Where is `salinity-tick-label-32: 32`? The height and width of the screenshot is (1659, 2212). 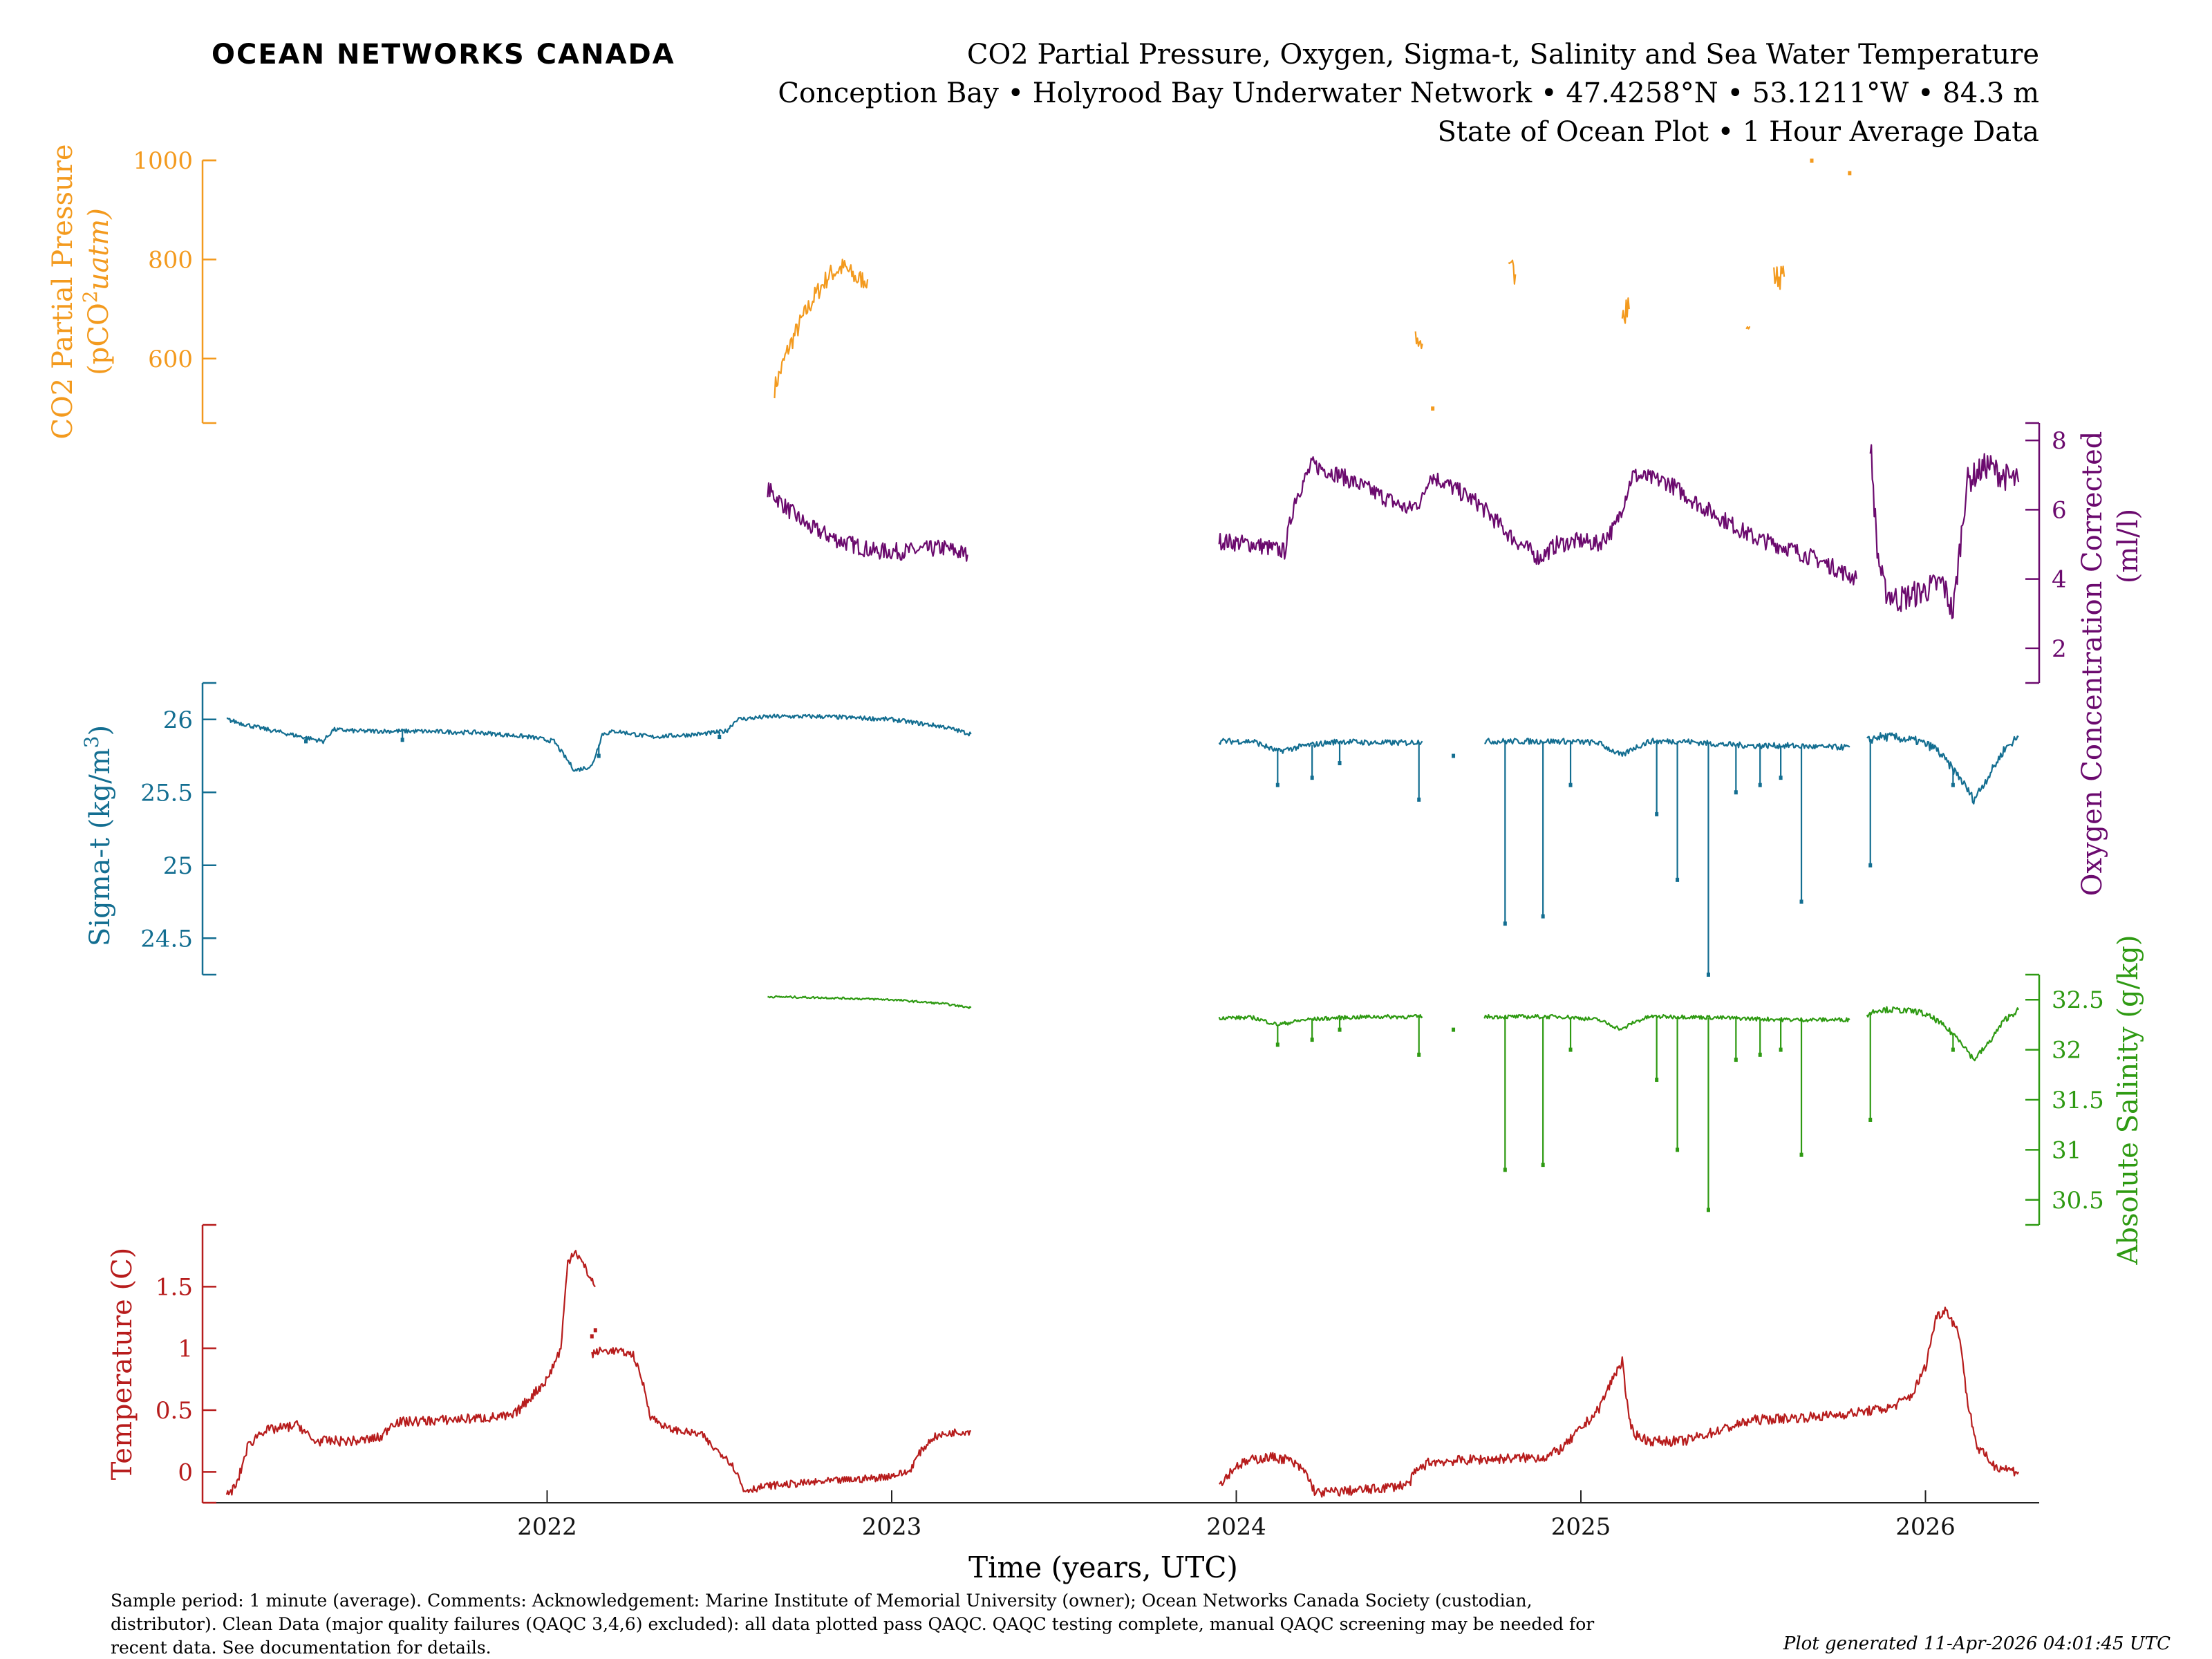 salinity-tick-label-32: 32 is located at coordinates (2066, 1051).